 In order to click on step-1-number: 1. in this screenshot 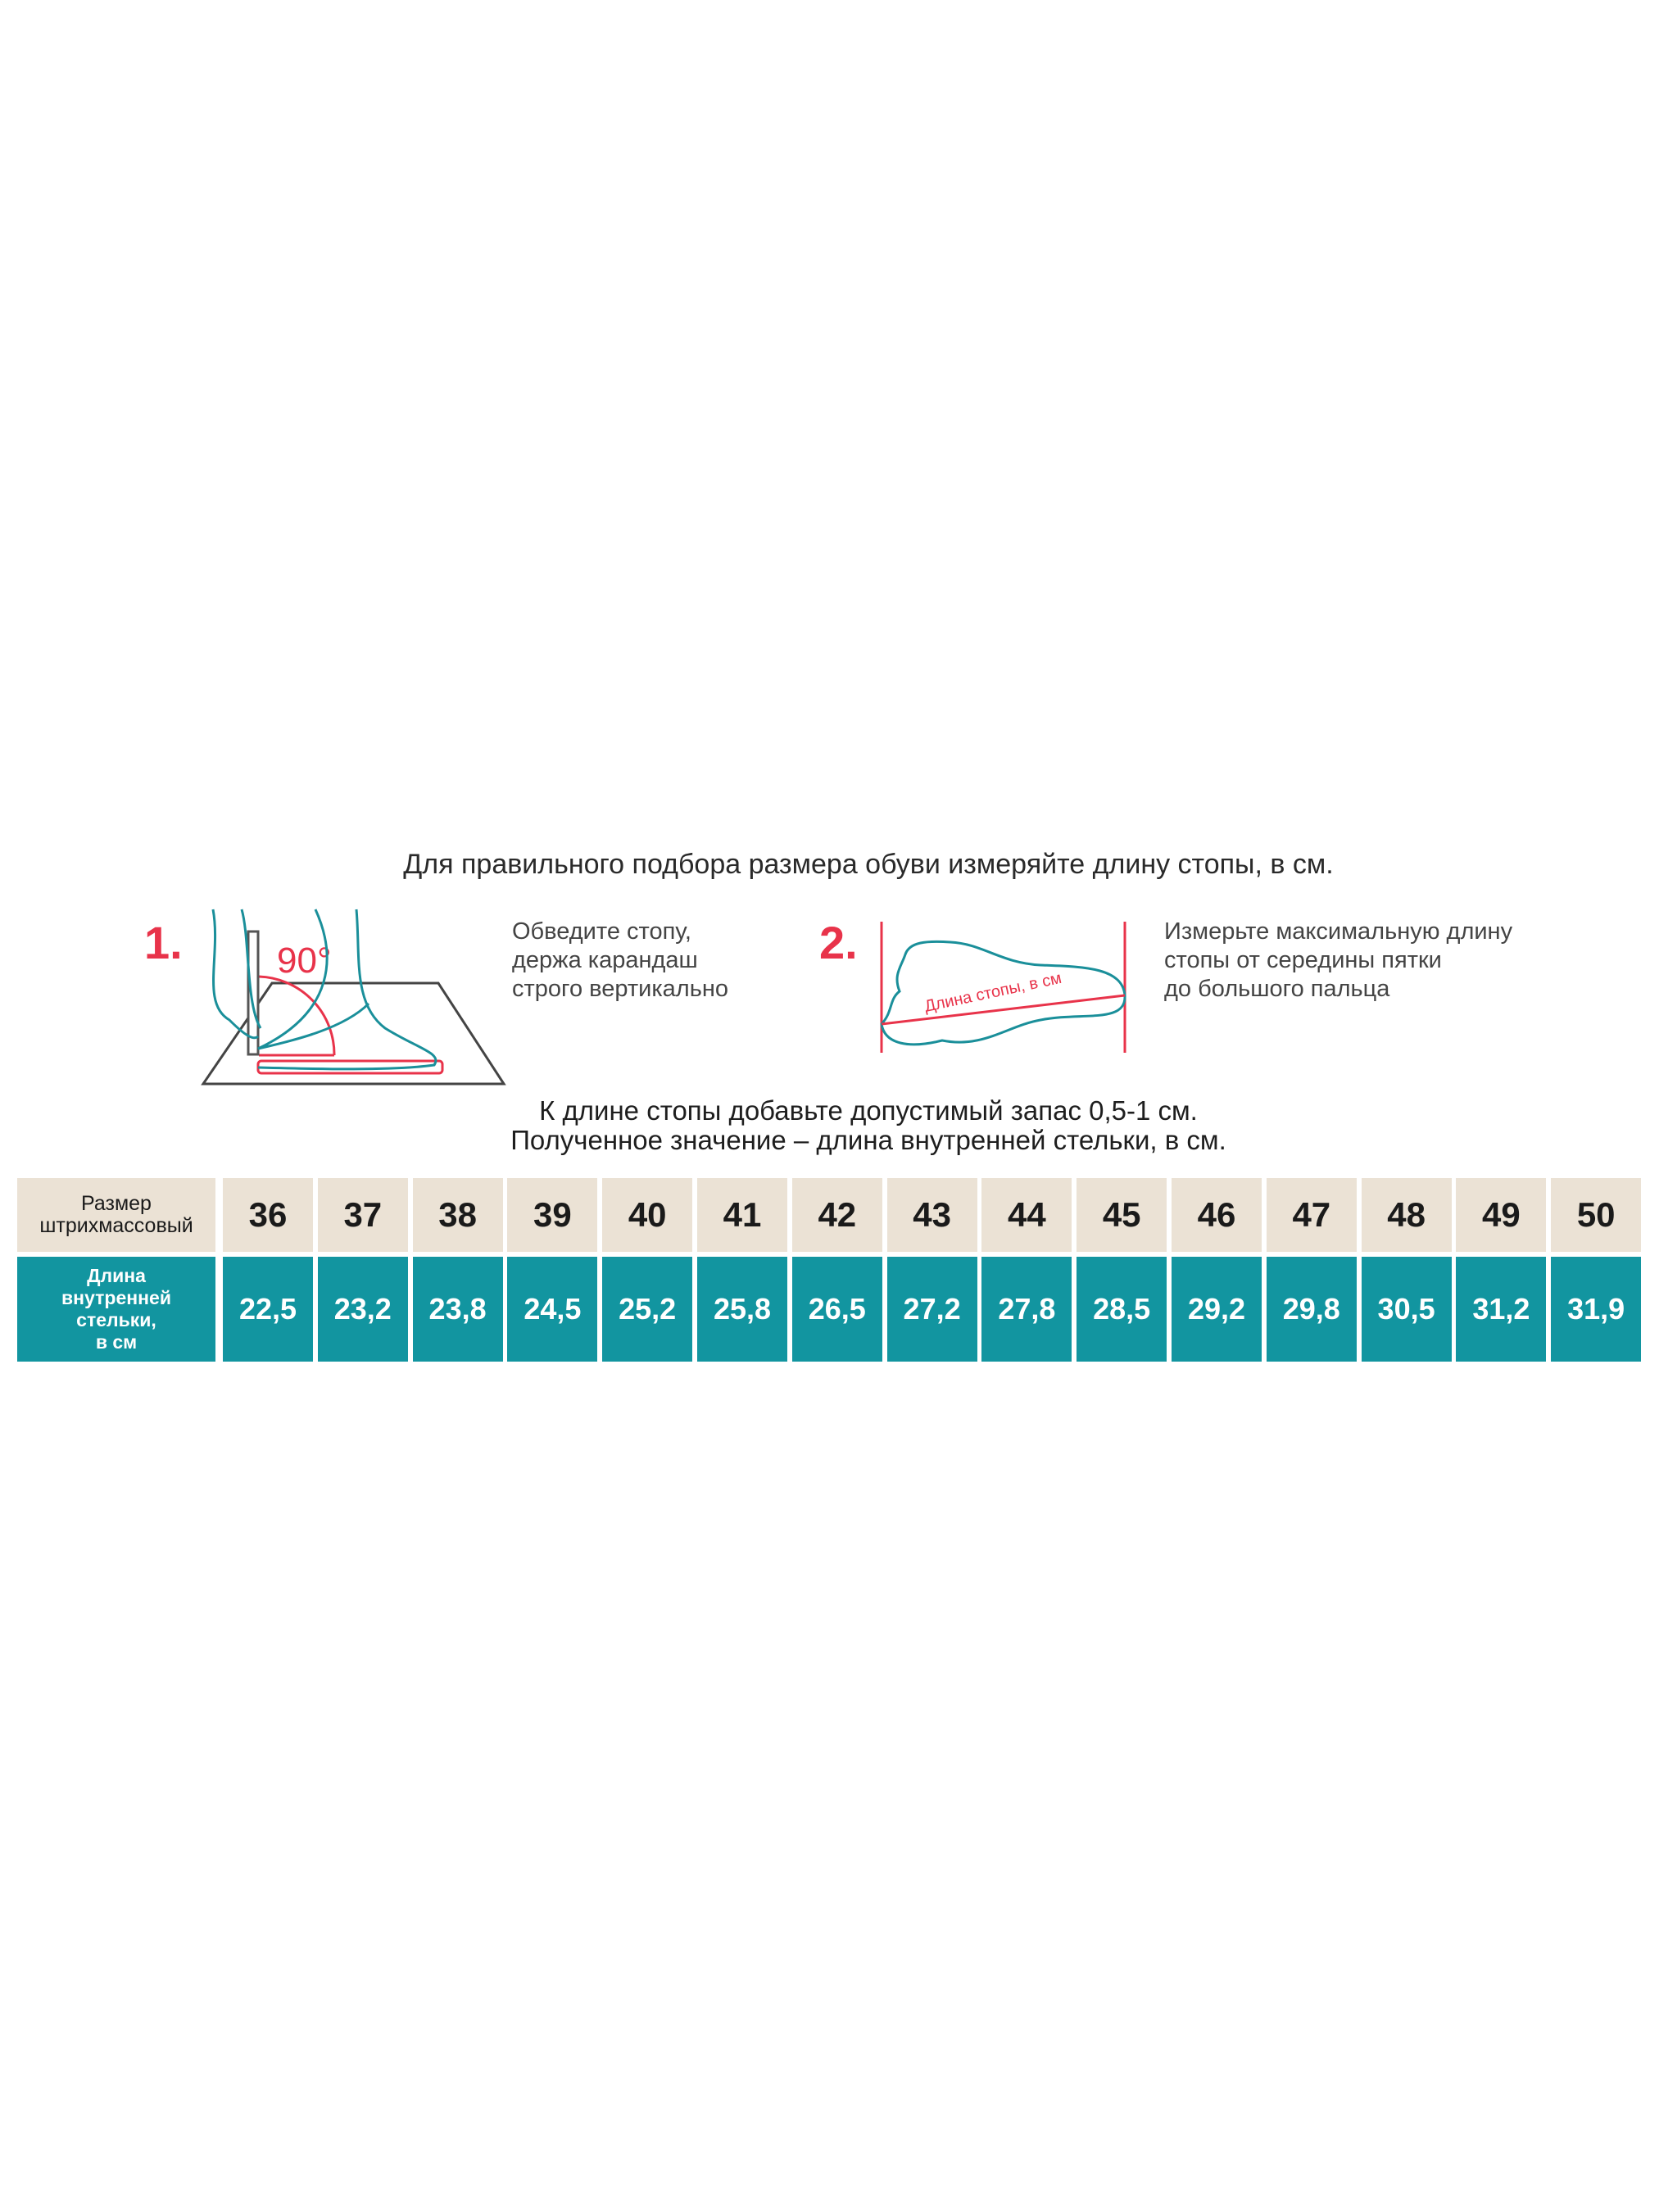, I will do `click(163, 942)`.